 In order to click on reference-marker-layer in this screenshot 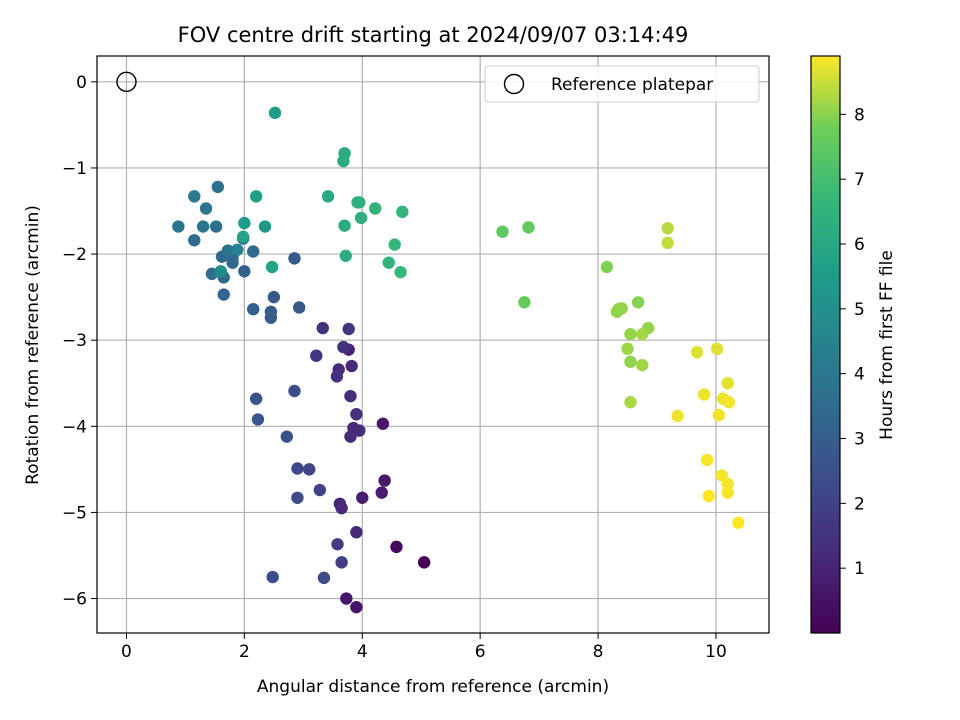, I will do `click(126, 82)`.